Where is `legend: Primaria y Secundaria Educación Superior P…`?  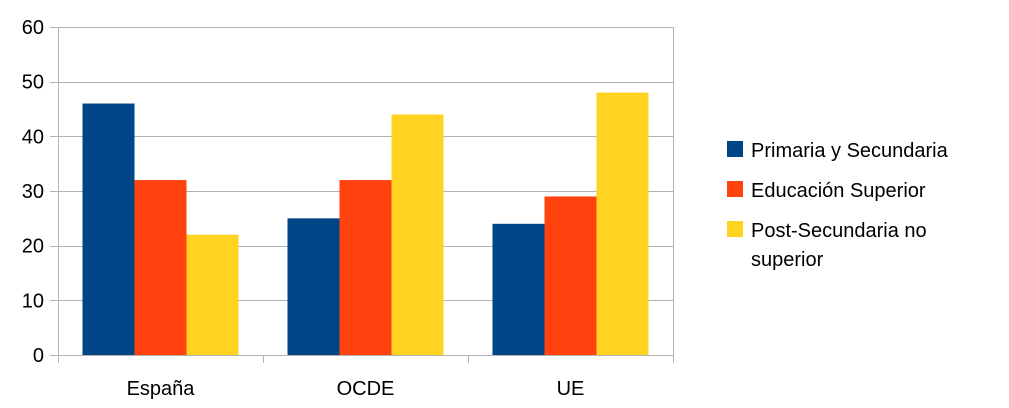
legend: Primaria y Secundaria Educación Superior P… is located at coordinates (838, 205).